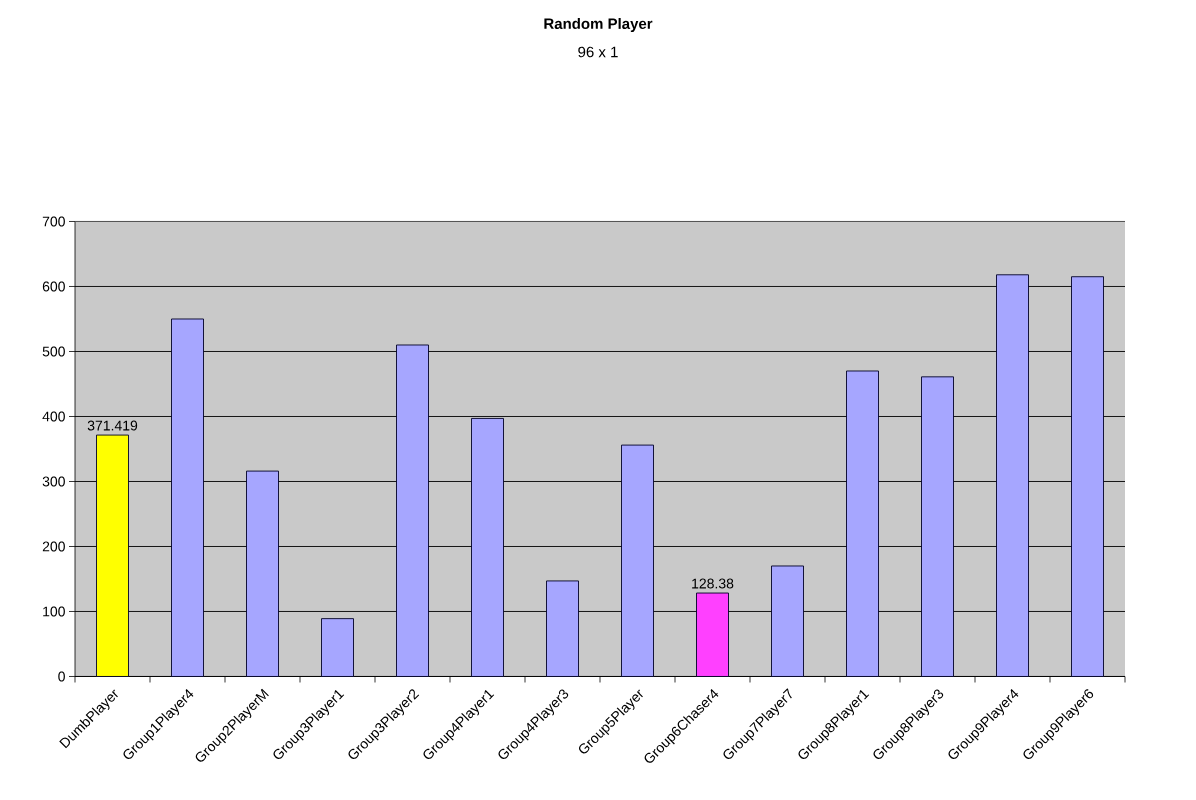 This screenshot has height=800, width=1196. I want to click on data-label: 128.38, so click(713, 583).